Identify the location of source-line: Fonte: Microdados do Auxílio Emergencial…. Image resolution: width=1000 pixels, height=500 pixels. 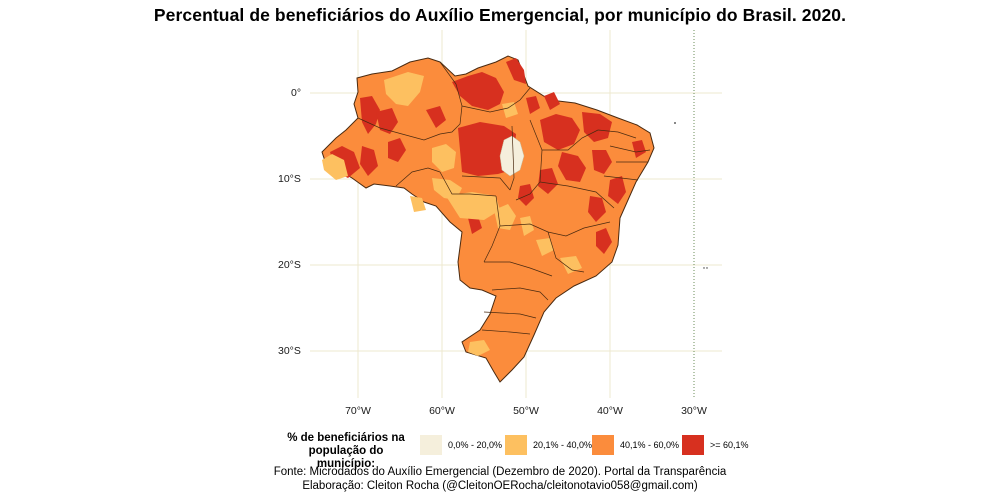
(500, 472).